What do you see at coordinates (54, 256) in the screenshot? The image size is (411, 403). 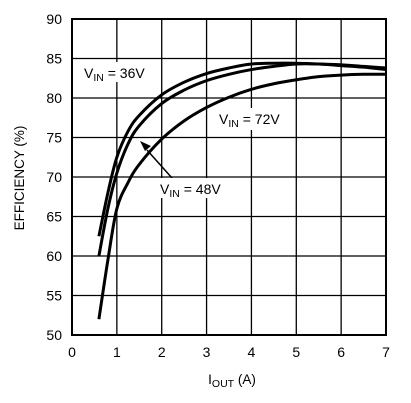 I see `y-tick-label: 60` at bounding box center [54, 256].